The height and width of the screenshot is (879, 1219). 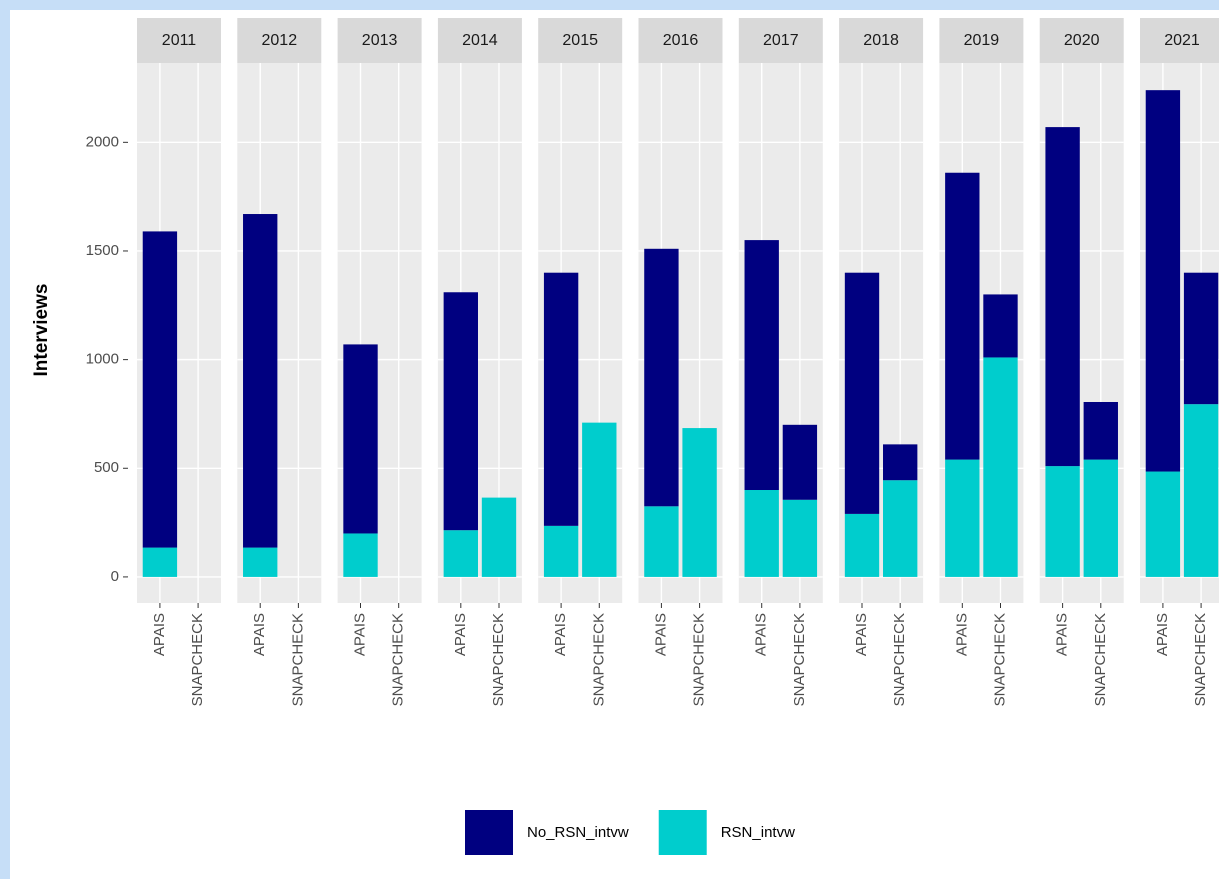 I want to click on y-tick-label: 1000, so click(x=102, y=359).